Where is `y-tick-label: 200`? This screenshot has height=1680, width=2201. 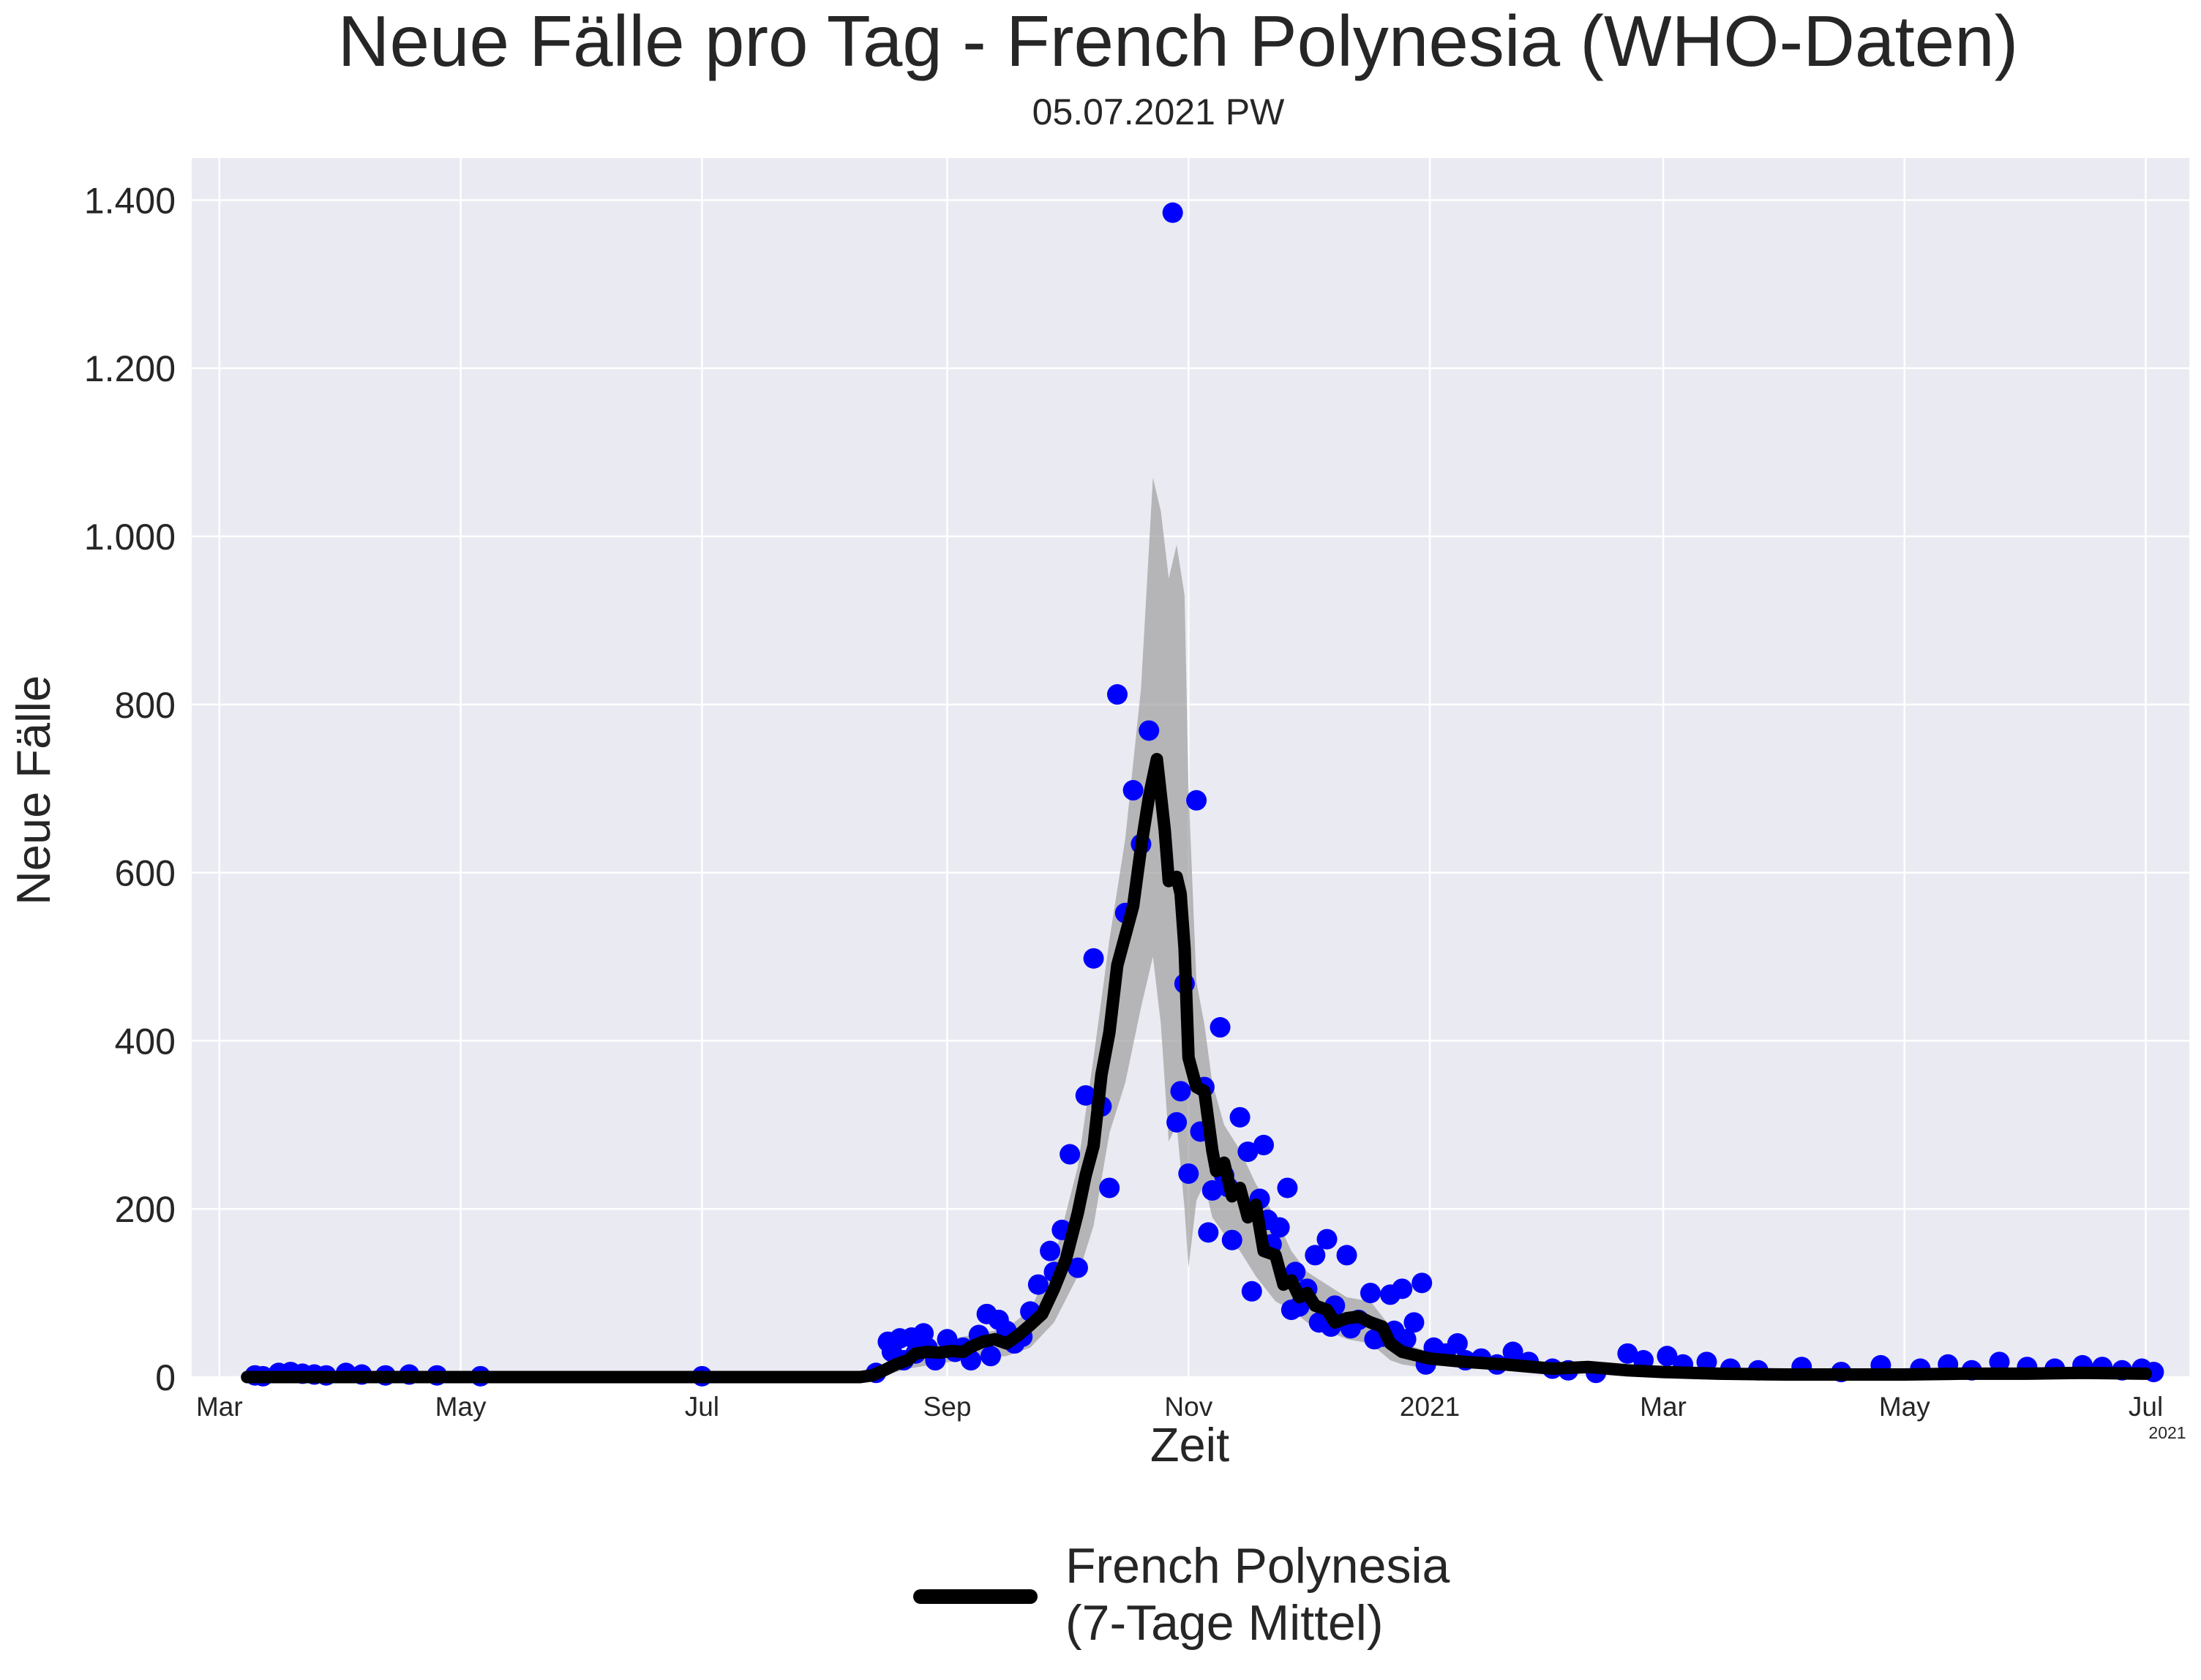 y-tick-label: 200 is located at coordinates (145, 1209).